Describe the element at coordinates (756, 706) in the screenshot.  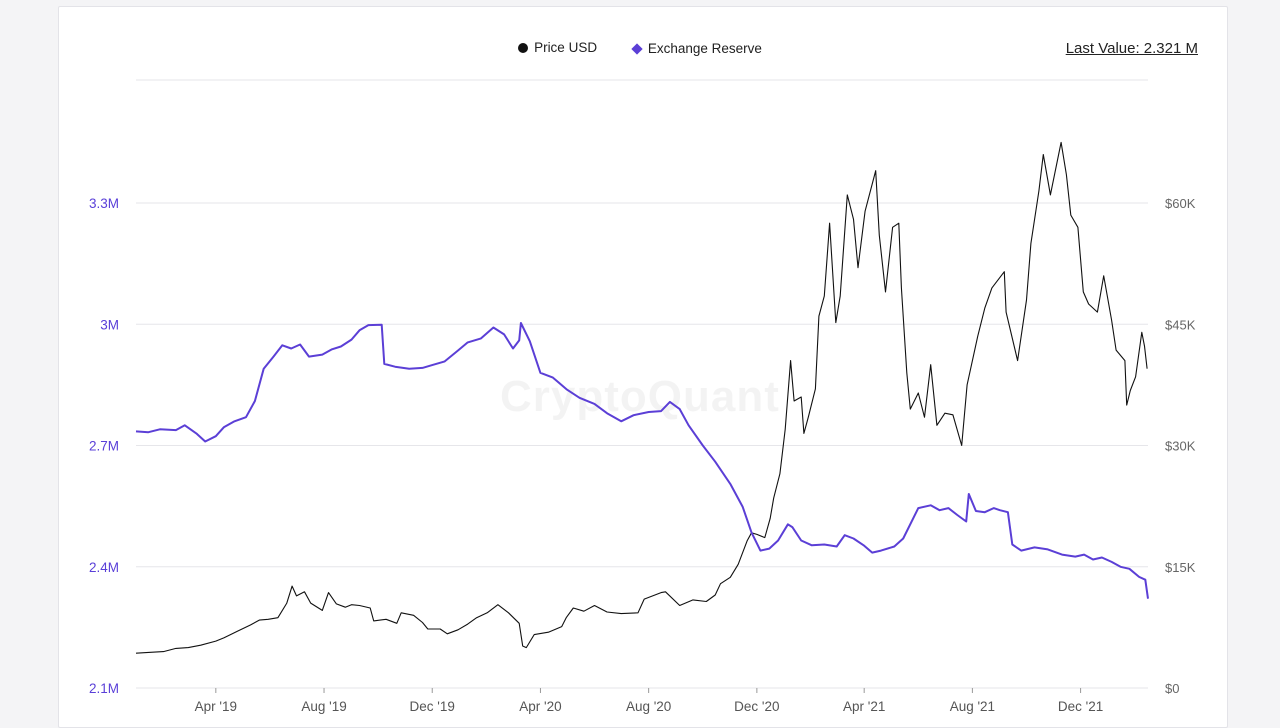
I see `x-tick-label: Dec '20` at that location.